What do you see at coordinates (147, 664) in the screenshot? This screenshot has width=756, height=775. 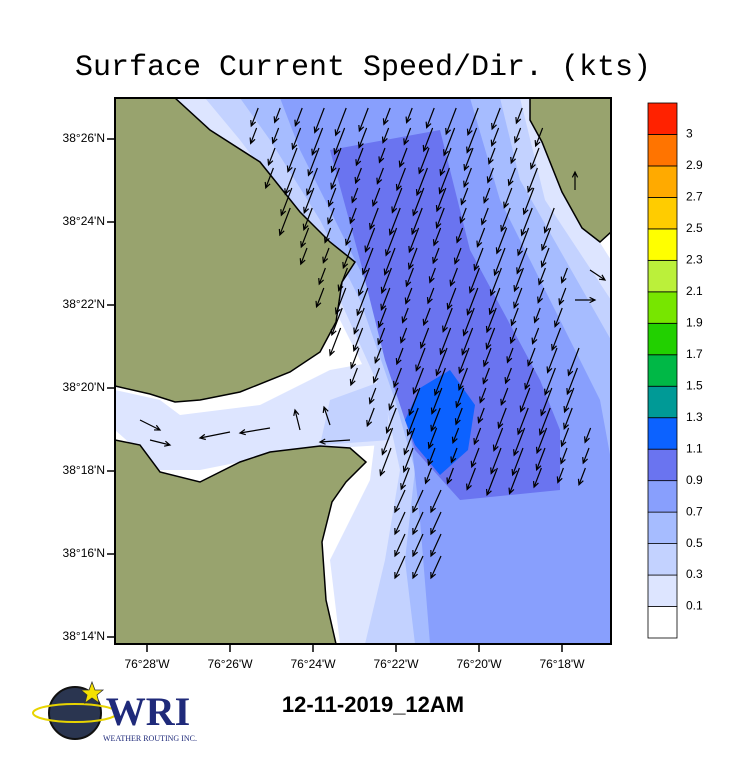 I see `lon-label: 76°28'W` at bounding box center [147, 664].